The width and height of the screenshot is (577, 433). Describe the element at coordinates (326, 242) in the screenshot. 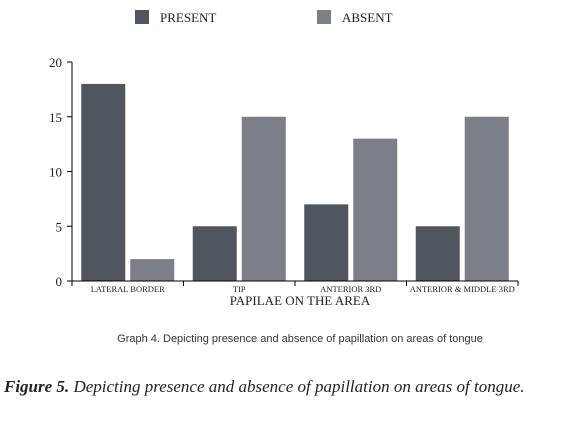

I see `bar-present-anterior-3rd` at that location.